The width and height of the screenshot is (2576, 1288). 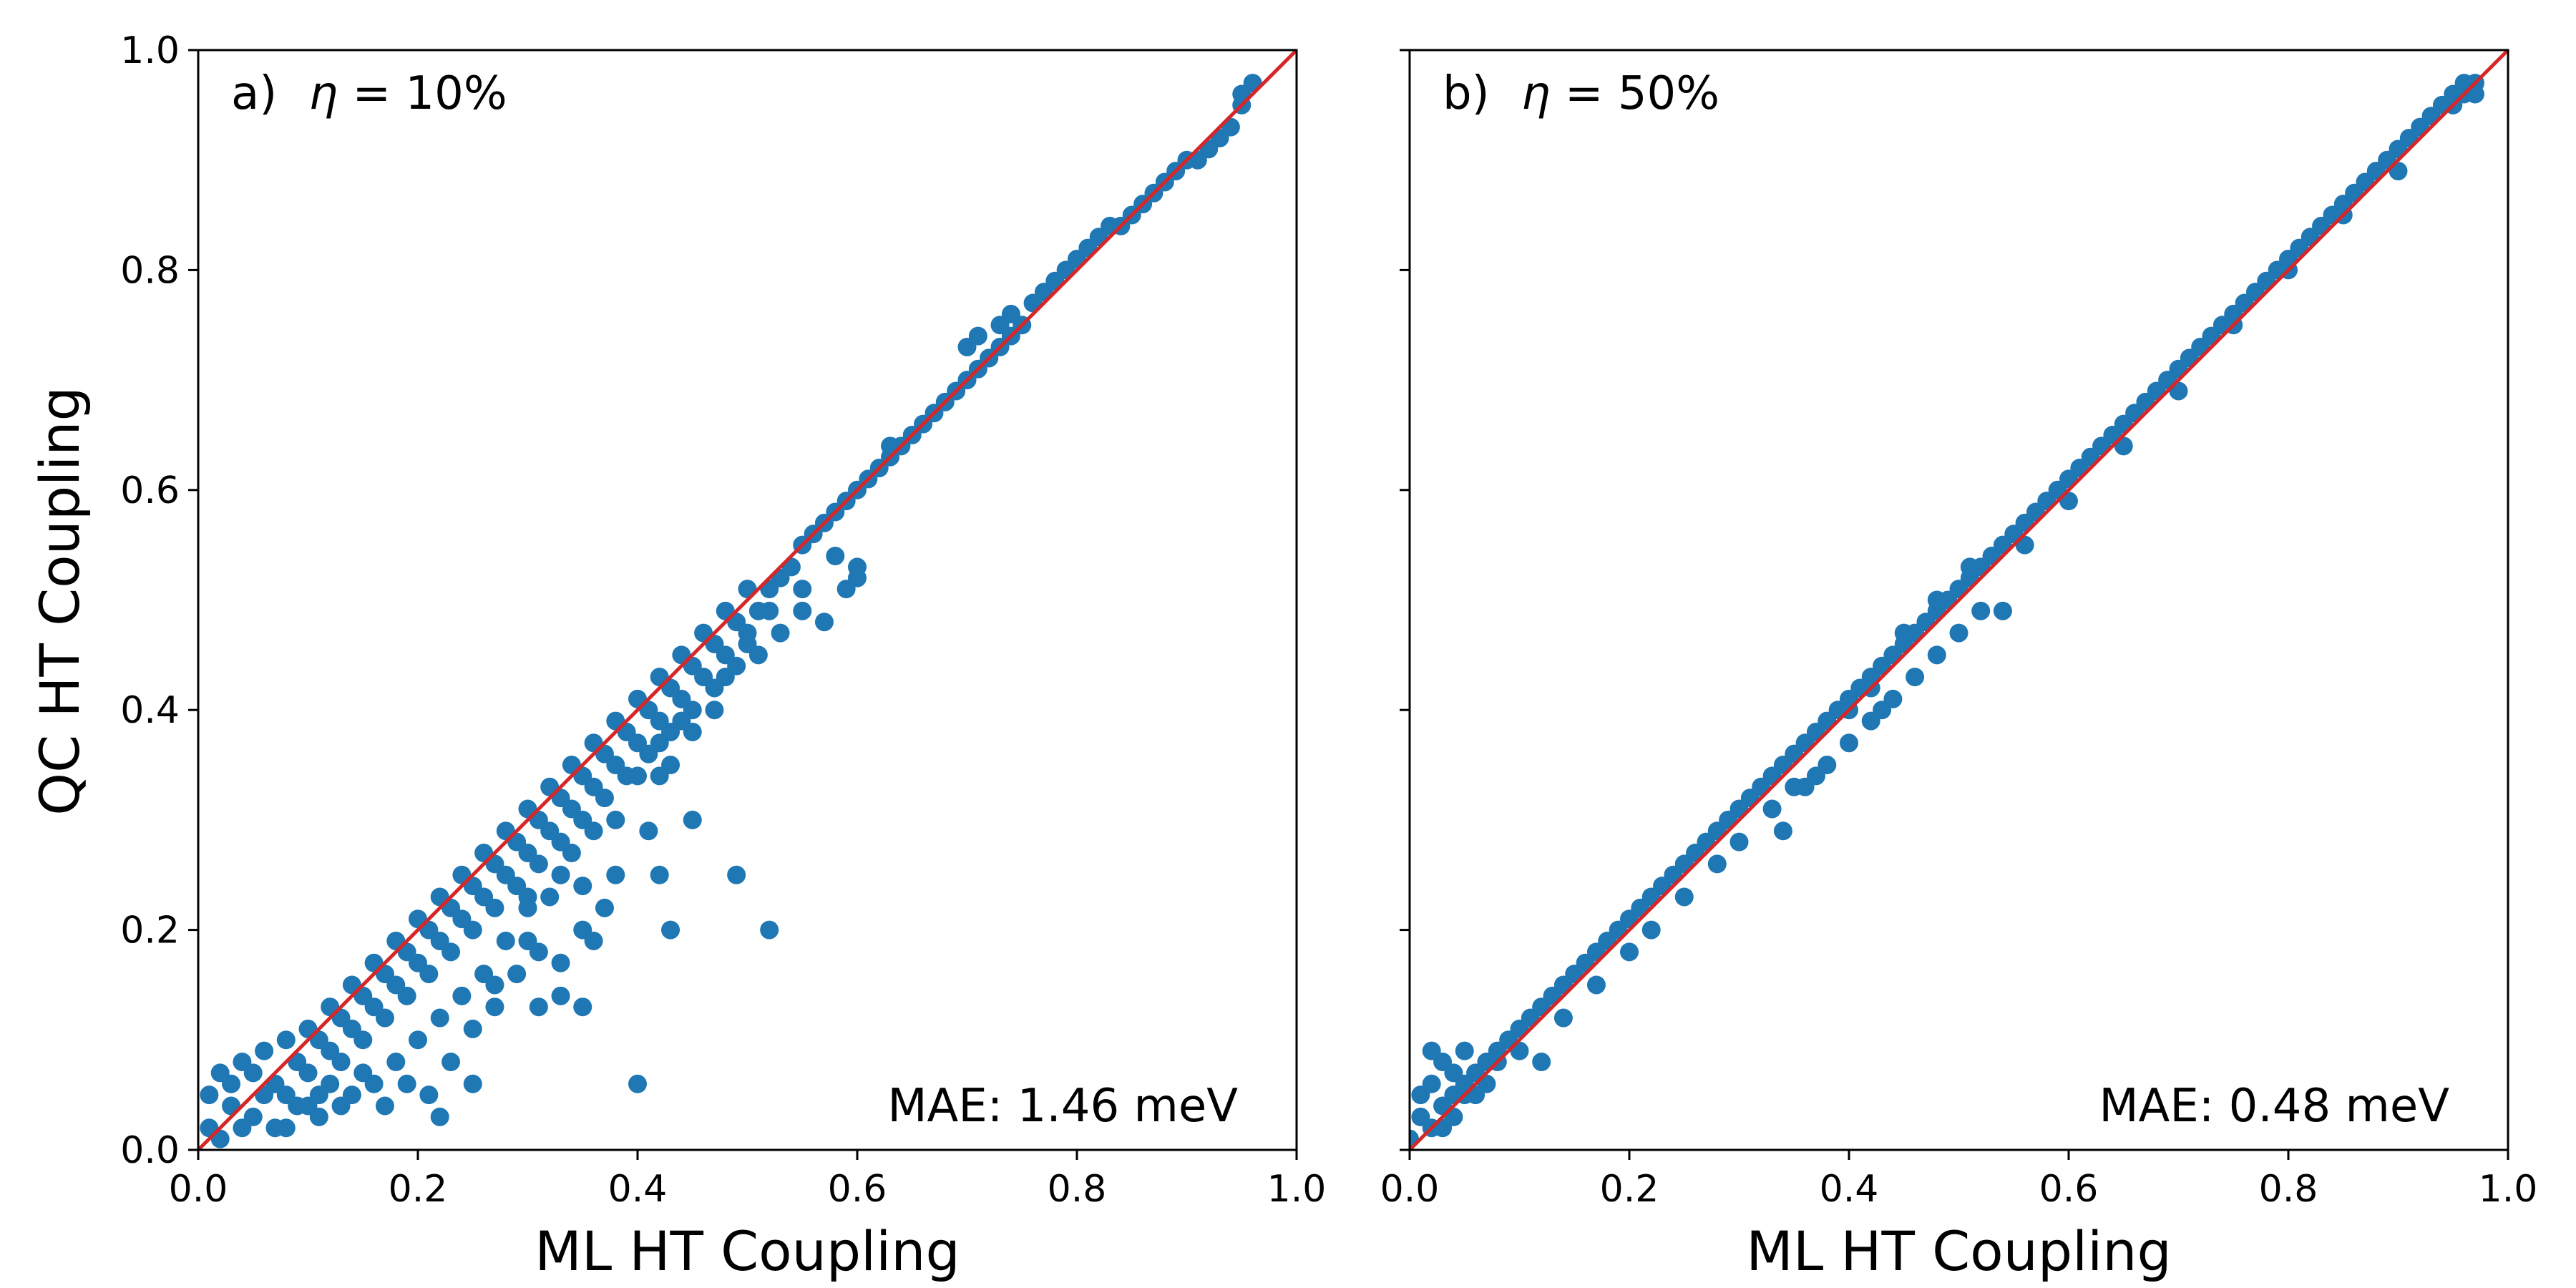 What do you see at coordinates (150, 270) in the screenshot?
I see `panel-a-y-tick-label: 0.8` at bounding box center [150, 270].